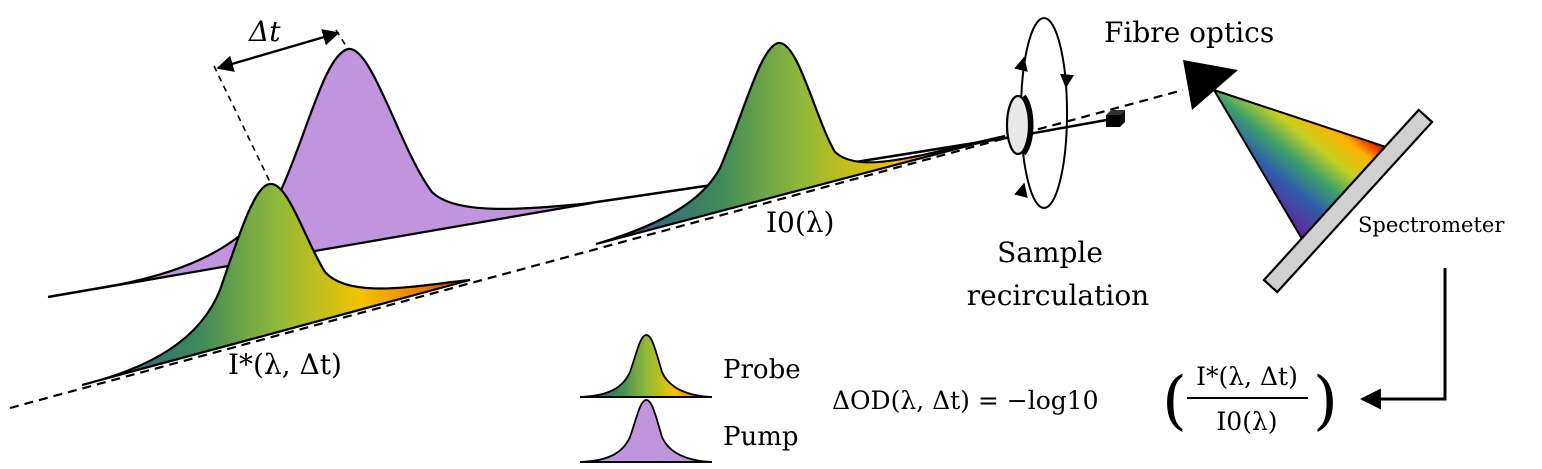 This screenshot has height=469, width=1542. I want to click on delta-t-arrow, so click(278, 50).